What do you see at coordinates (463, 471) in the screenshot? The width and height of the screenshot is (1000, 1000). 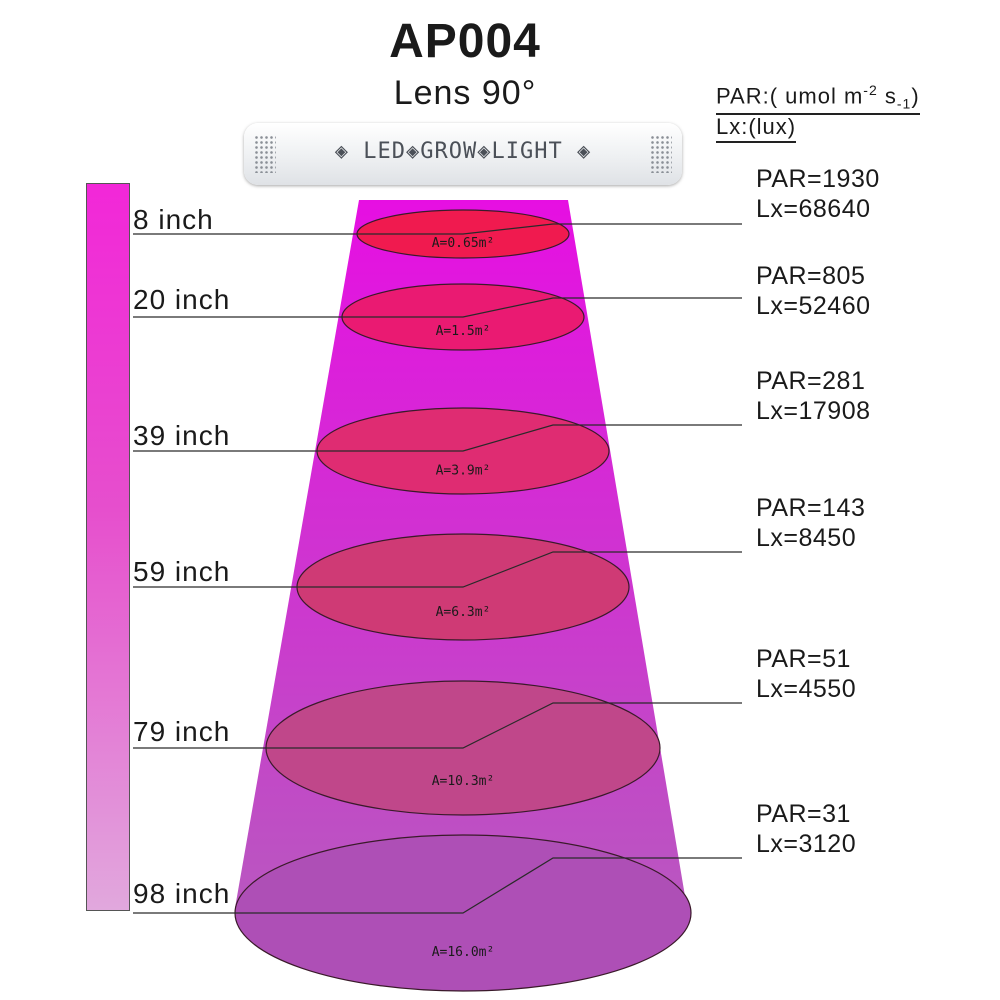 I see `area-label-39: A=3.9m²` at bounding box center [463, 471].